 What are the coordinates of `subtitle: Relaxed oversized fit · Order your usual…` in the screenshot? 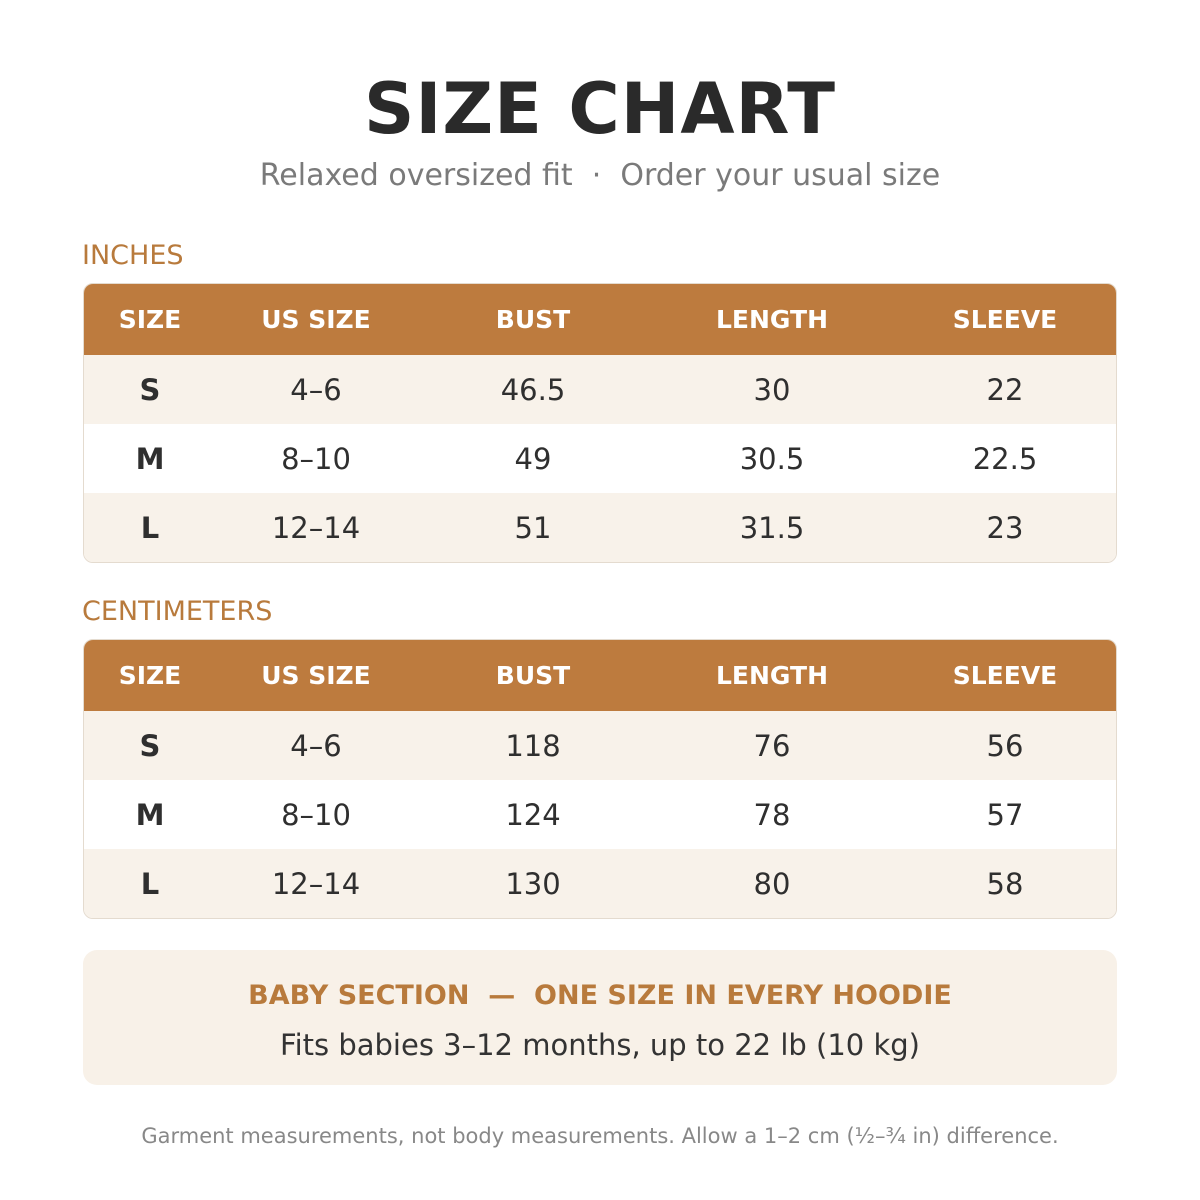 It's located at (600, 175).